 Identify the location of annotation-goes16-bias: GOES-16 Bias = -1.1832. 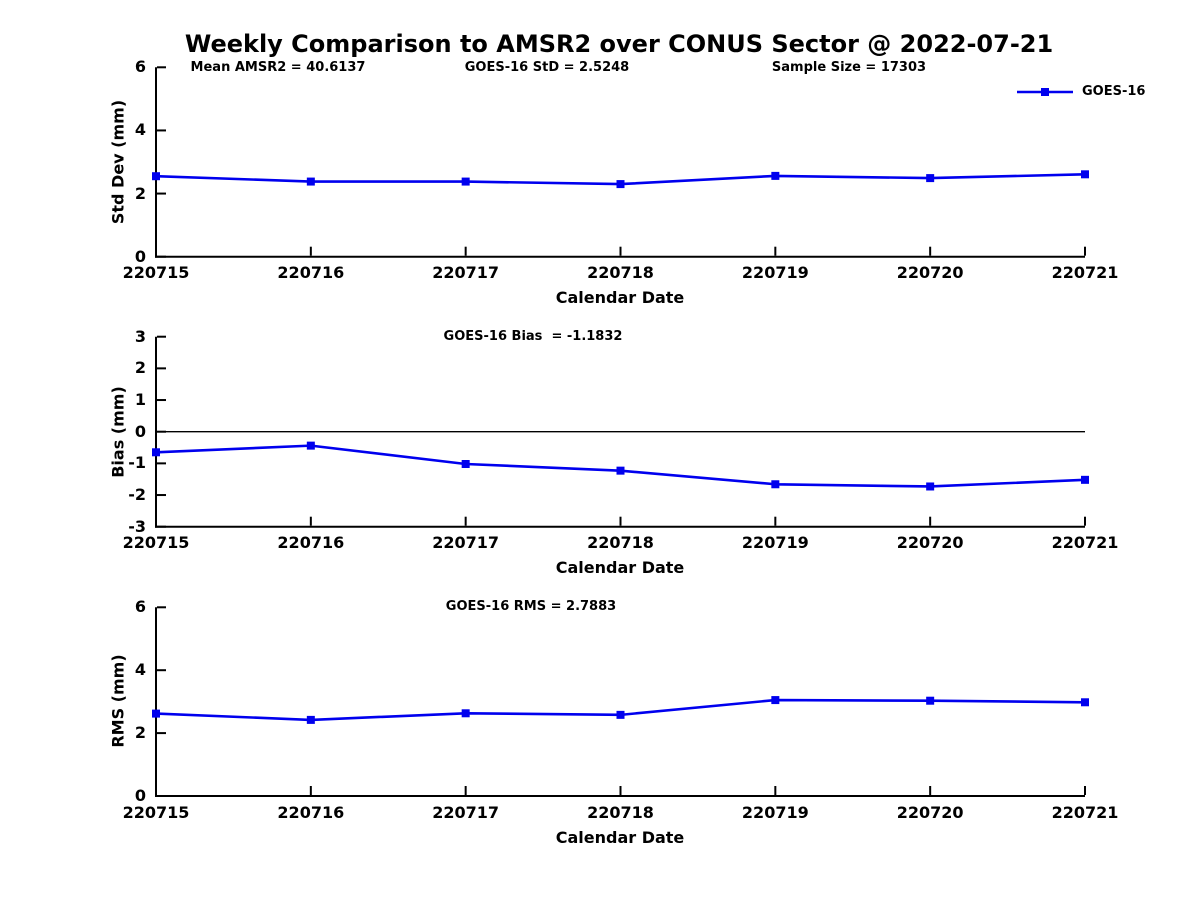
(533, 336).